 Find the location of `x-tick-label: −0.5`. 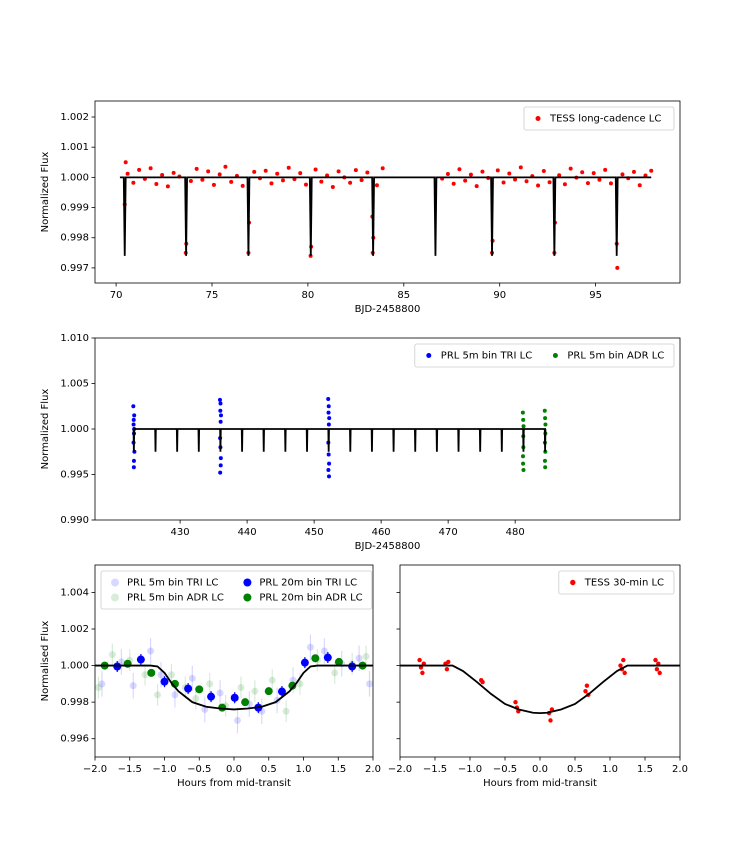

x-tick-label: −0.5 is located at coordinates (199, 769).